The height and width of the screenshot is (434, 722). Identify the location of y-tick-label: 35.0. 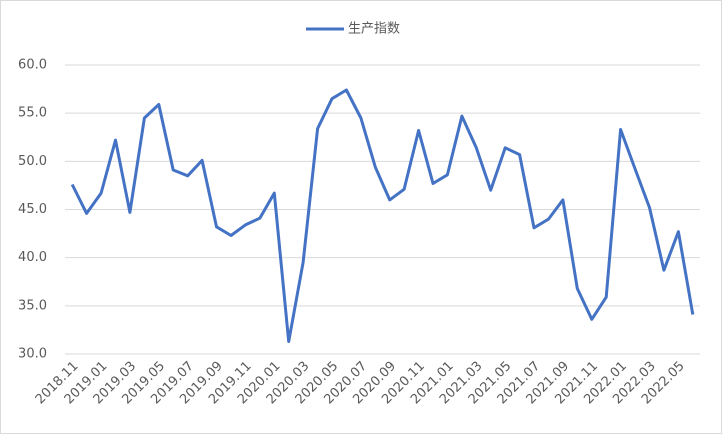
(32, 305).